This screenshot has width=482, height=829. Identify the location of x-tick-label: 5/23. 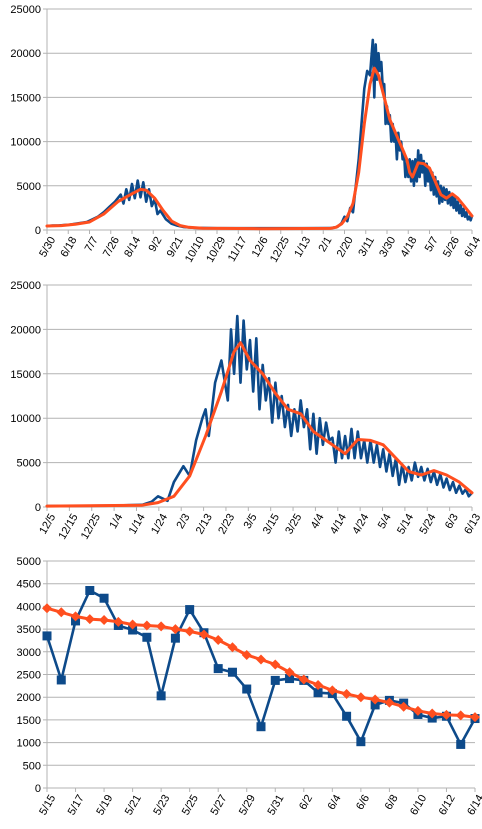
(161, 805).